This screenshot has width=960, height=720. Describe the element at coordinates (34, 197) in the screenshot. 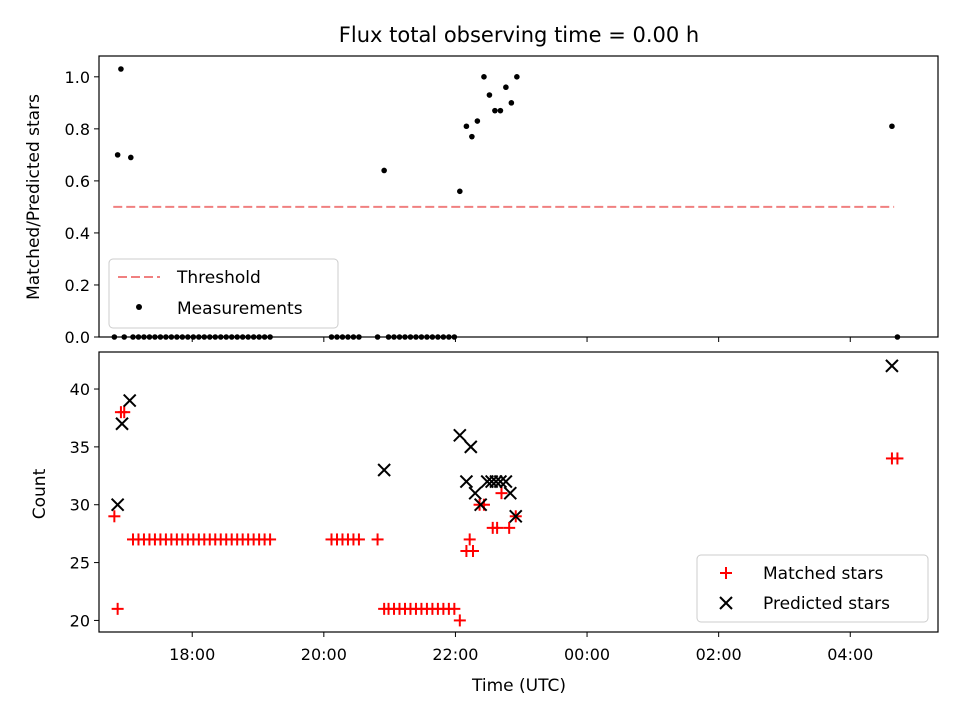

I see `top-y-axis-label: Matched/Predicted stars` at that location.